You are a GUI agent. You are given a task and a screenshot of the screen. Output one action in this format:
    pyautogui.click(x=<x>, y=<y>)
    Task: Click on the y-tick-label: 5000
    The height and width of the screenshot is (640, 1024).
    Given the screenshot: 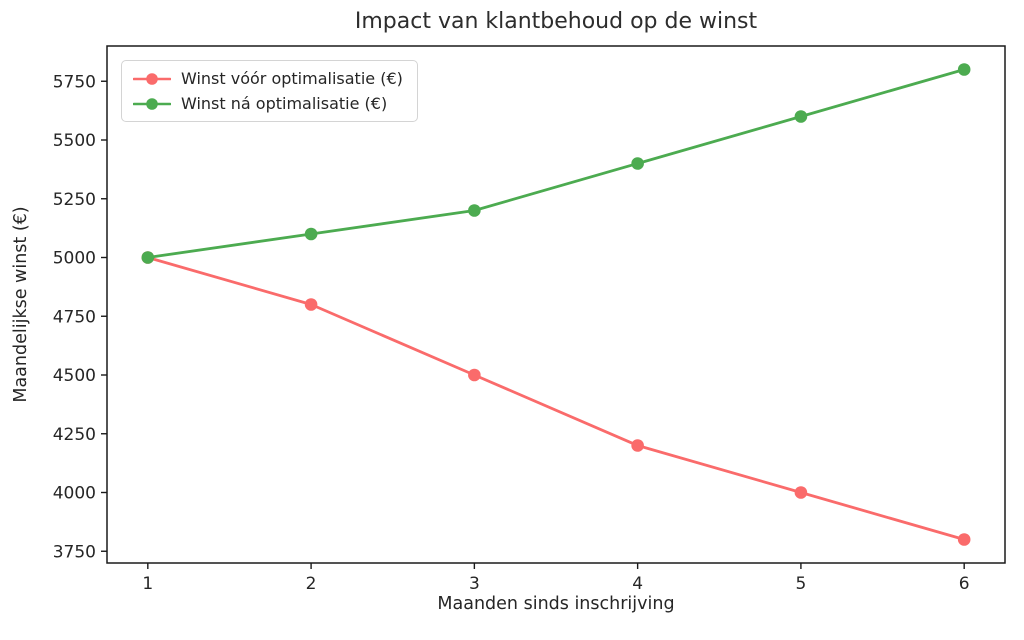 What is the action you would take?
    pyautogui.click(x=74, y=259)
    